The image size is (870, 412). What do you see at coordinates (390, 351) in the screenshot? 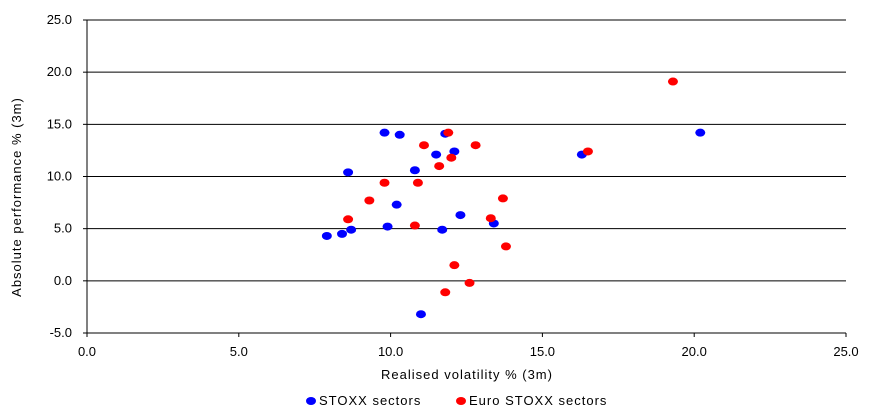
I see `x-tick-label: 10.0` at bounding box center [390, 351].